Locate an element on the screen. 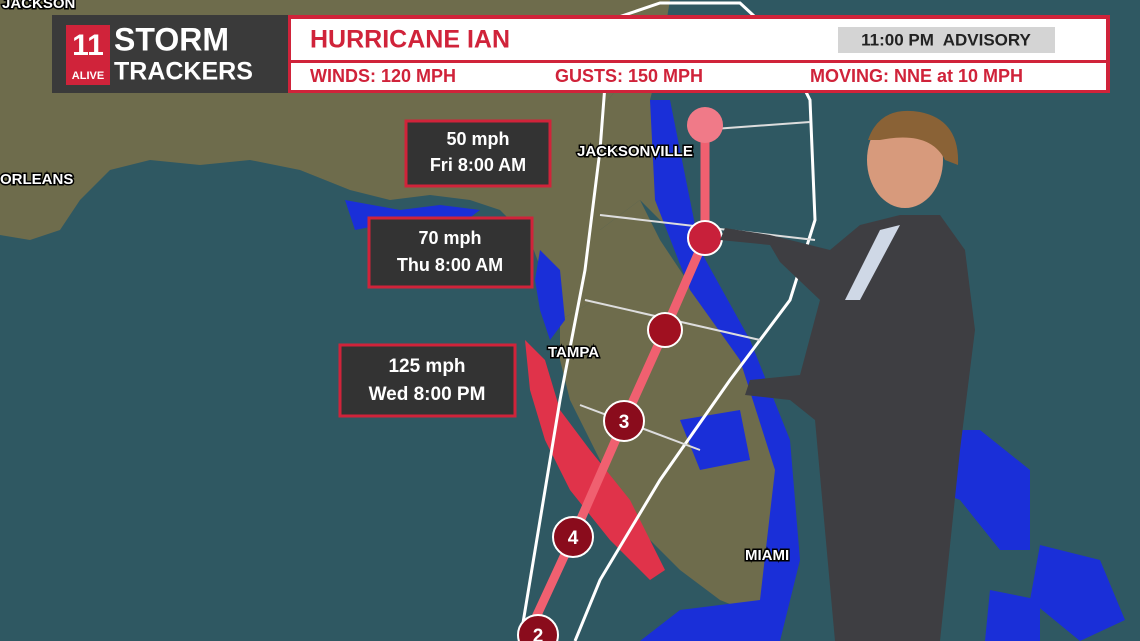  storm-category: 2 is located at coordinates (538, 633).